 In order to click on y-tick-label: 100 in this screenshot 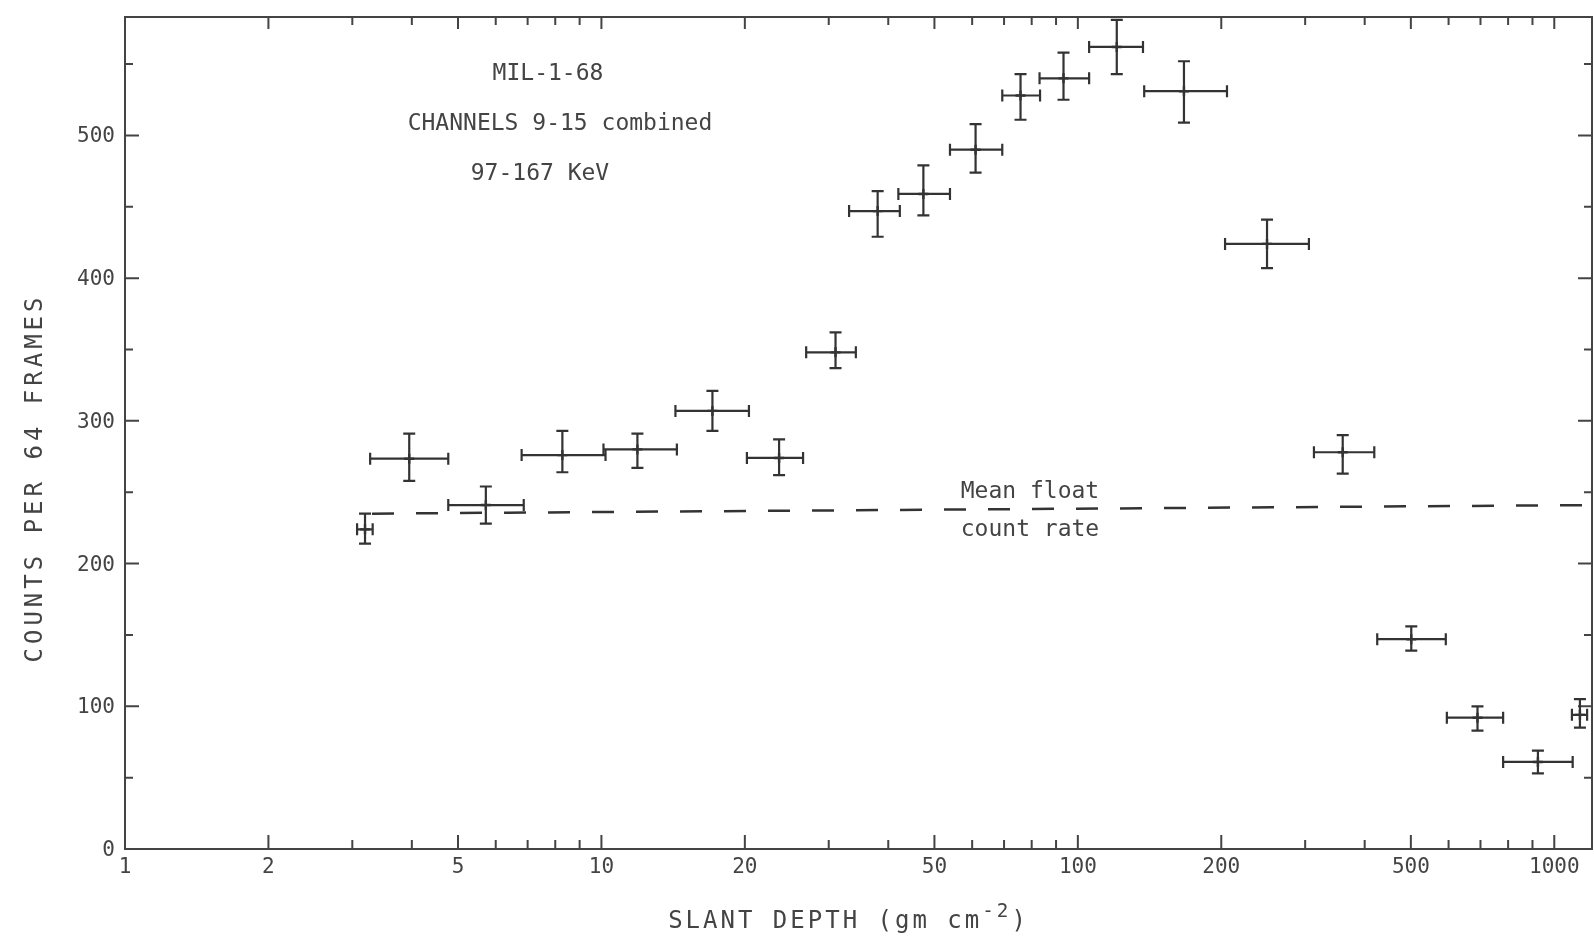, I will do `click(96, 706)`.